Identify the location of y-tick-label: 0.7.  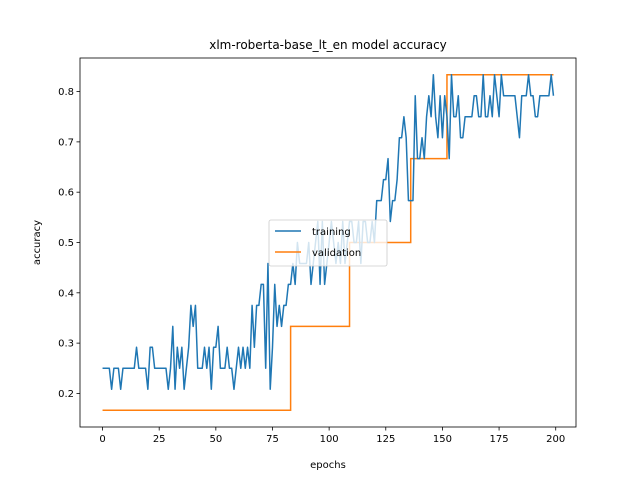
(66, 142).